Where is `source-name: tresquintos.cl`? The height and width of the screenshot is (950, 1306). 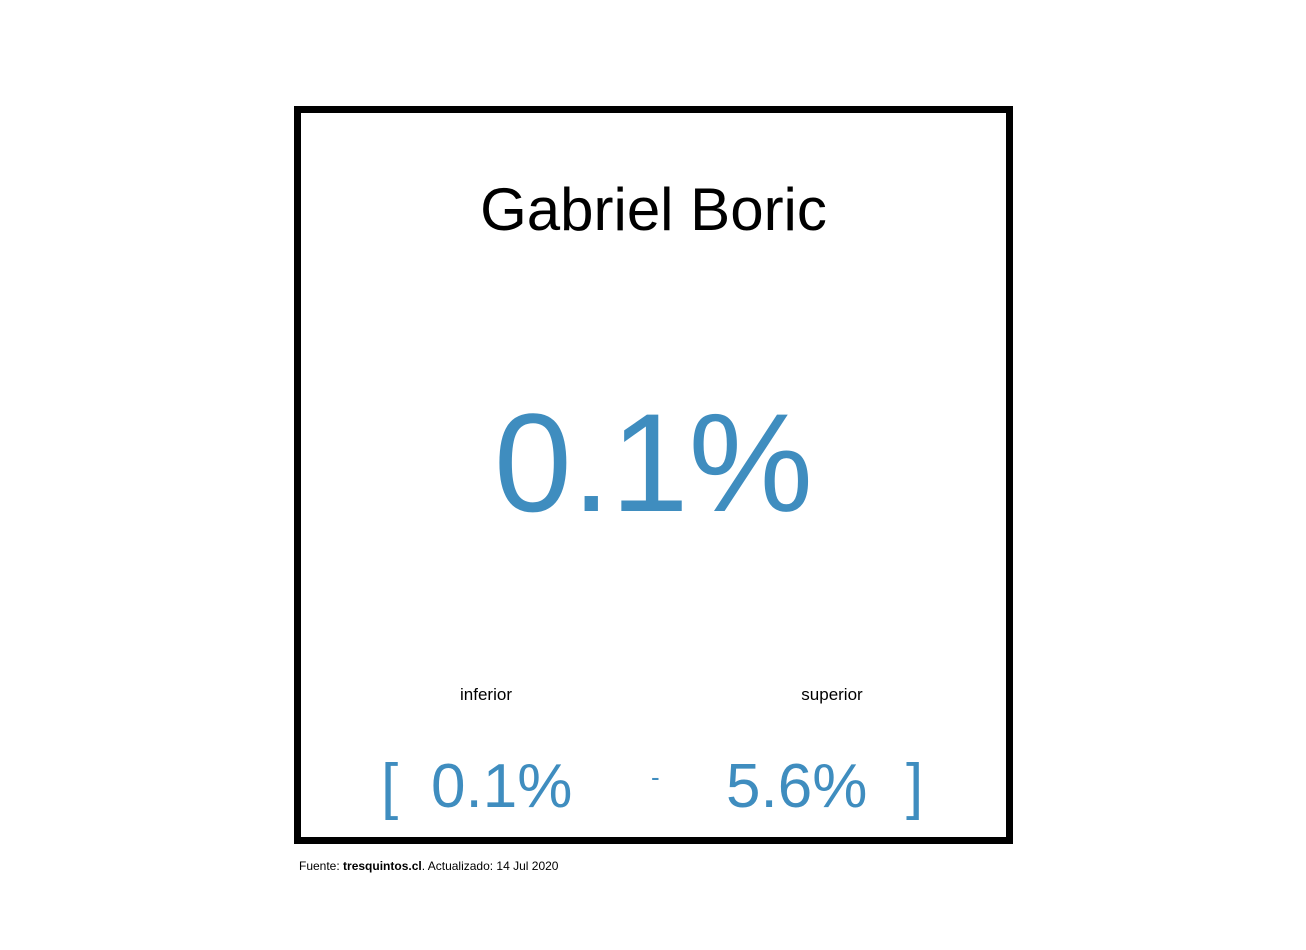 source-name: tresquintos.cl is located at coordinates (382, 866).